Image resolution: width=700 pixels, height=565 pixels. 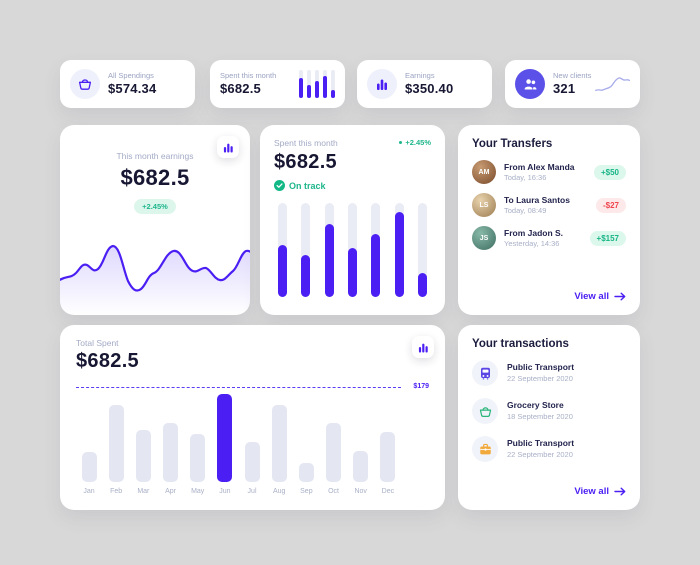 I want to click on month-column: Nov, so click(x=361, y=441).